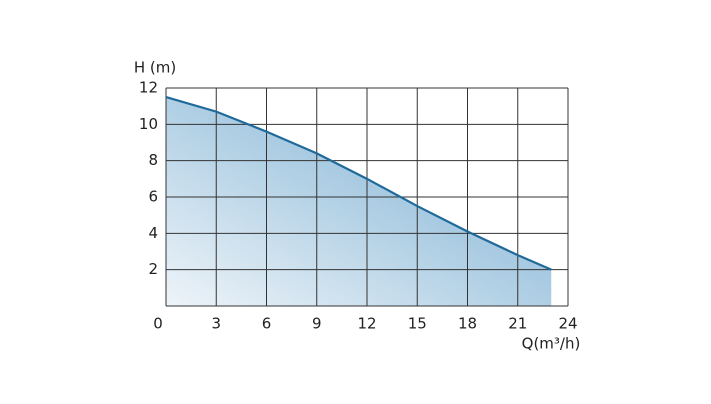  Describe the element at coordinates (267, 324) in the screenshot. I see `x-tick-label: 6` at that location.